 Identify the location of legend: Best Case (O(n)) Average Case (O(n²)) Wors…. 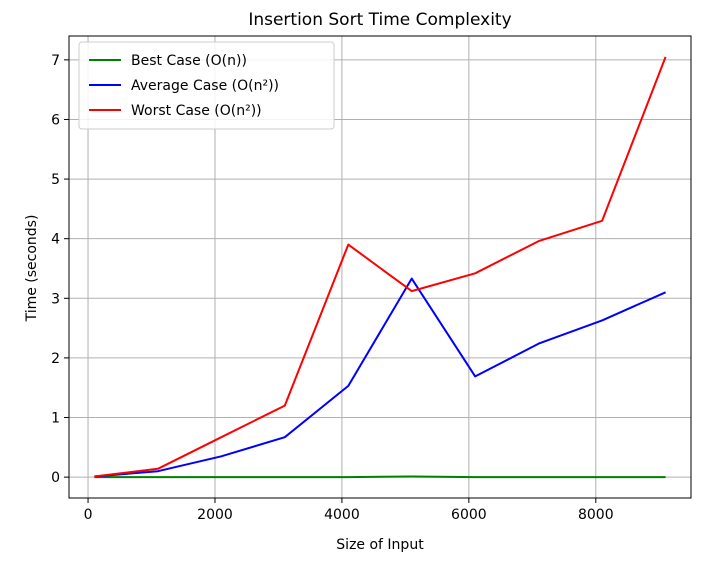
(206, 85).